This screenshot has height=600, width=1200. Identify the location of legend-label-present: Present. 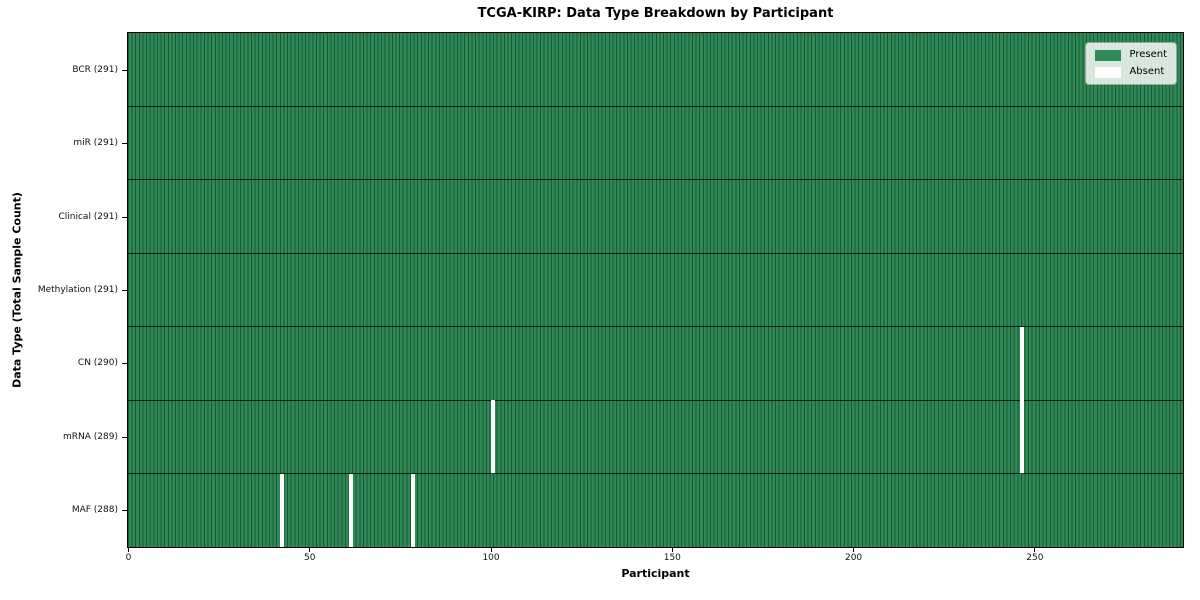
(1148, 54).